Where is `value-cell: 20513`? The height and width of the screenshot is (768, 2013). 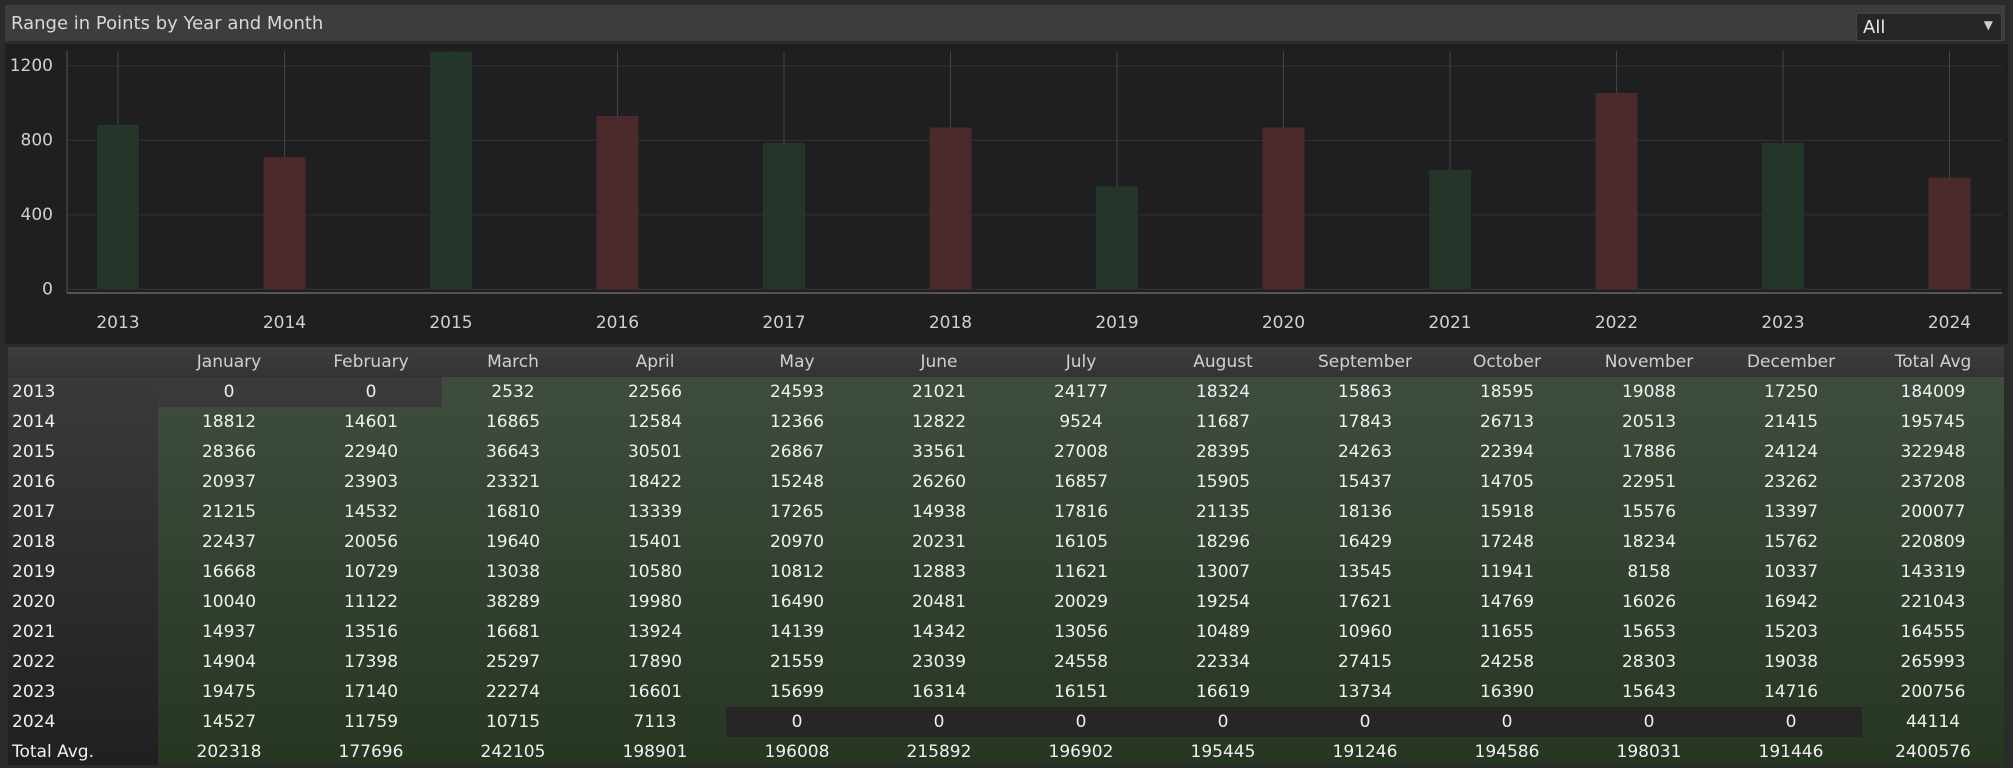
value-cell: 20513 is located at coordinates (1649, 422).